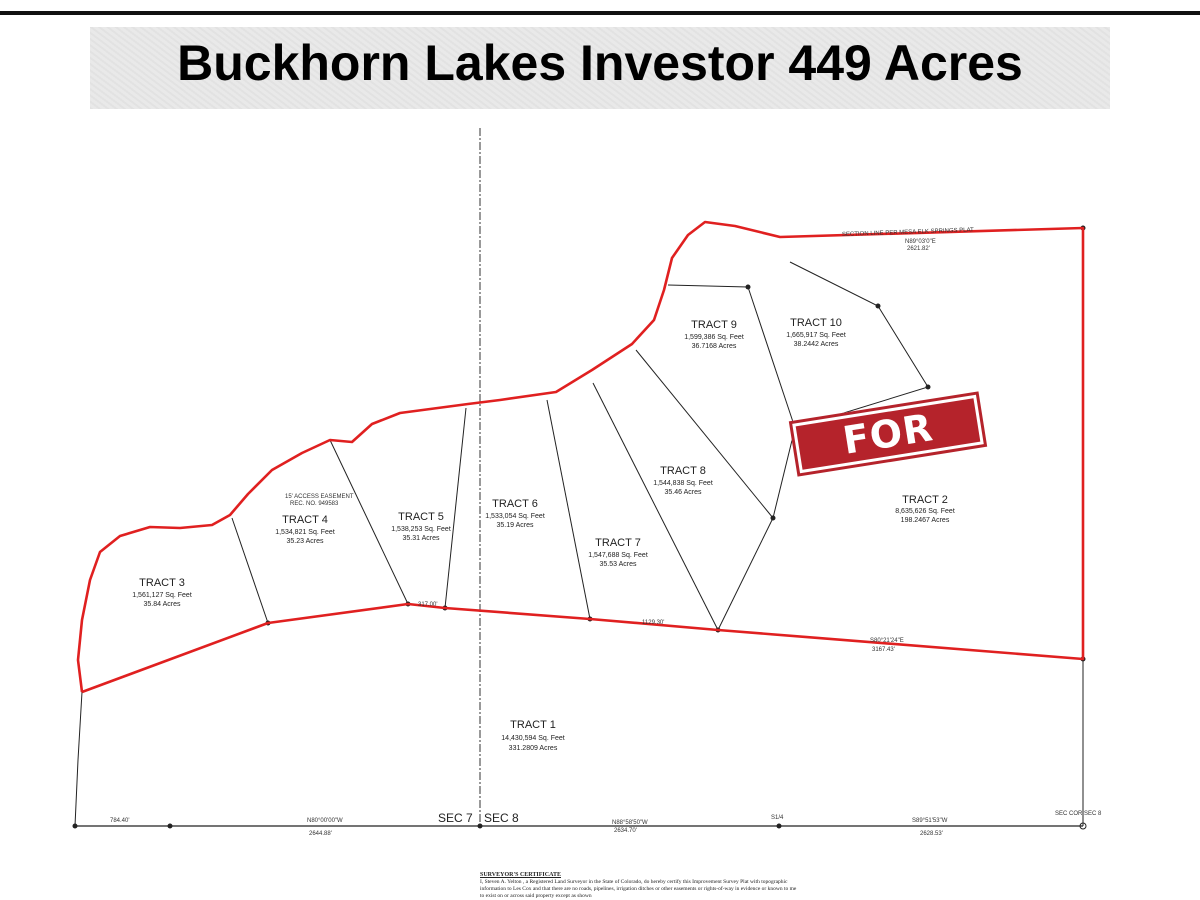 The width and height of the screenshot is (1200, 900). Describe the element at coordinates (816, 335) in the screenshot. I see `svg-text: 1,665,917 Sq. Feet` at that location.